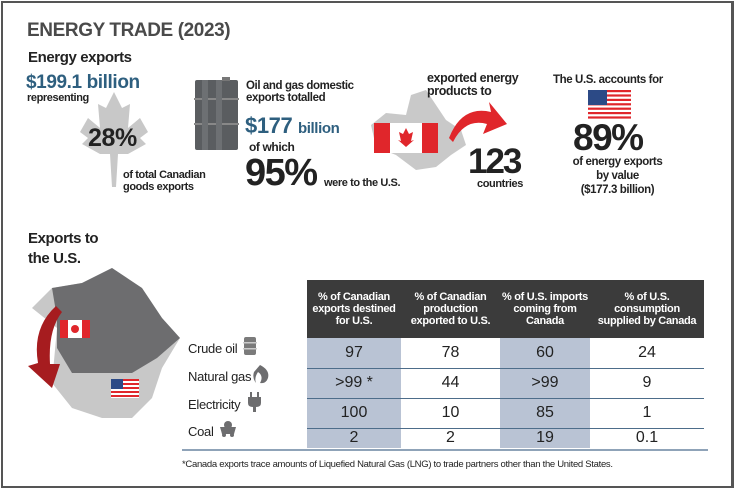  Describe the element at coordinates (319, 128) in the screenshot. I see `oil-gas-unit: billion` at that location.